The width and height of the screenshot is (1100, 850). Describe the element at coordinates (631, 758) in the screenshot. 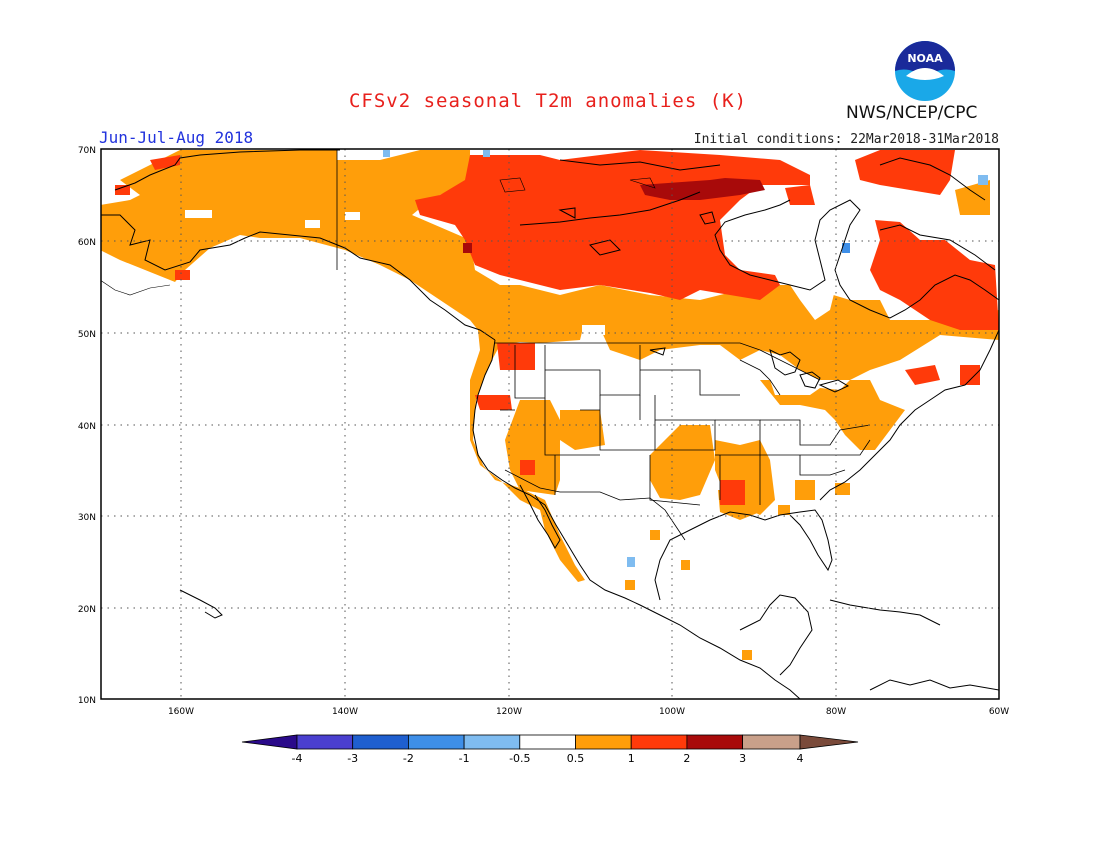

I see `colorbar-tick-label: 1` at that location.